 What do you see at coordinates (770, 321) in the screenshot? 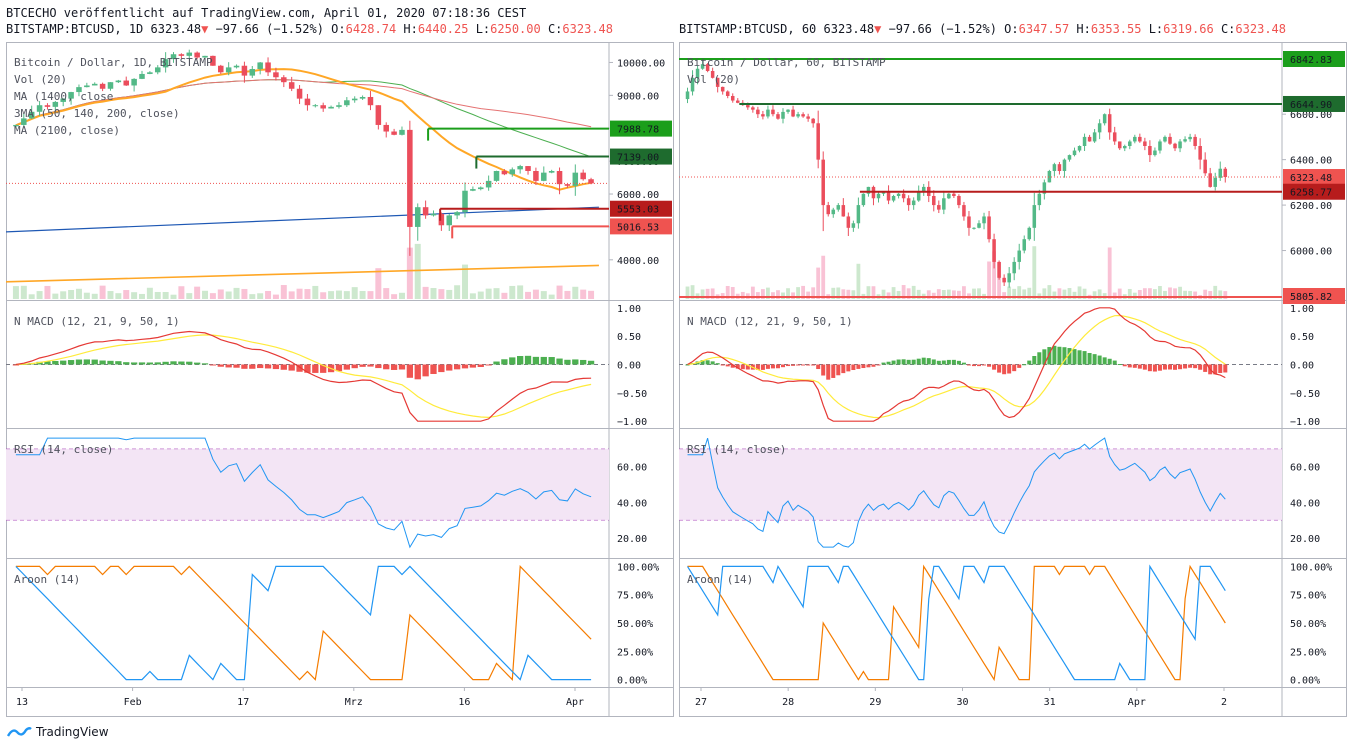
I see `macd-legend: N MACD (12, 21, 9, 50, 1)` at bounding box center [770, 321].